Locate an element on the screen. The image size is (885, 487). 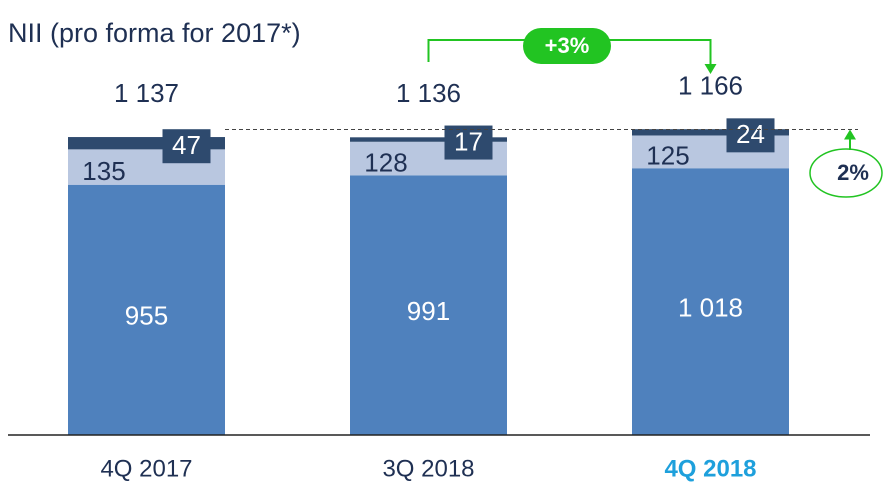
x-tick-label: 4Q 2018 is located at coordinates (710, 468).